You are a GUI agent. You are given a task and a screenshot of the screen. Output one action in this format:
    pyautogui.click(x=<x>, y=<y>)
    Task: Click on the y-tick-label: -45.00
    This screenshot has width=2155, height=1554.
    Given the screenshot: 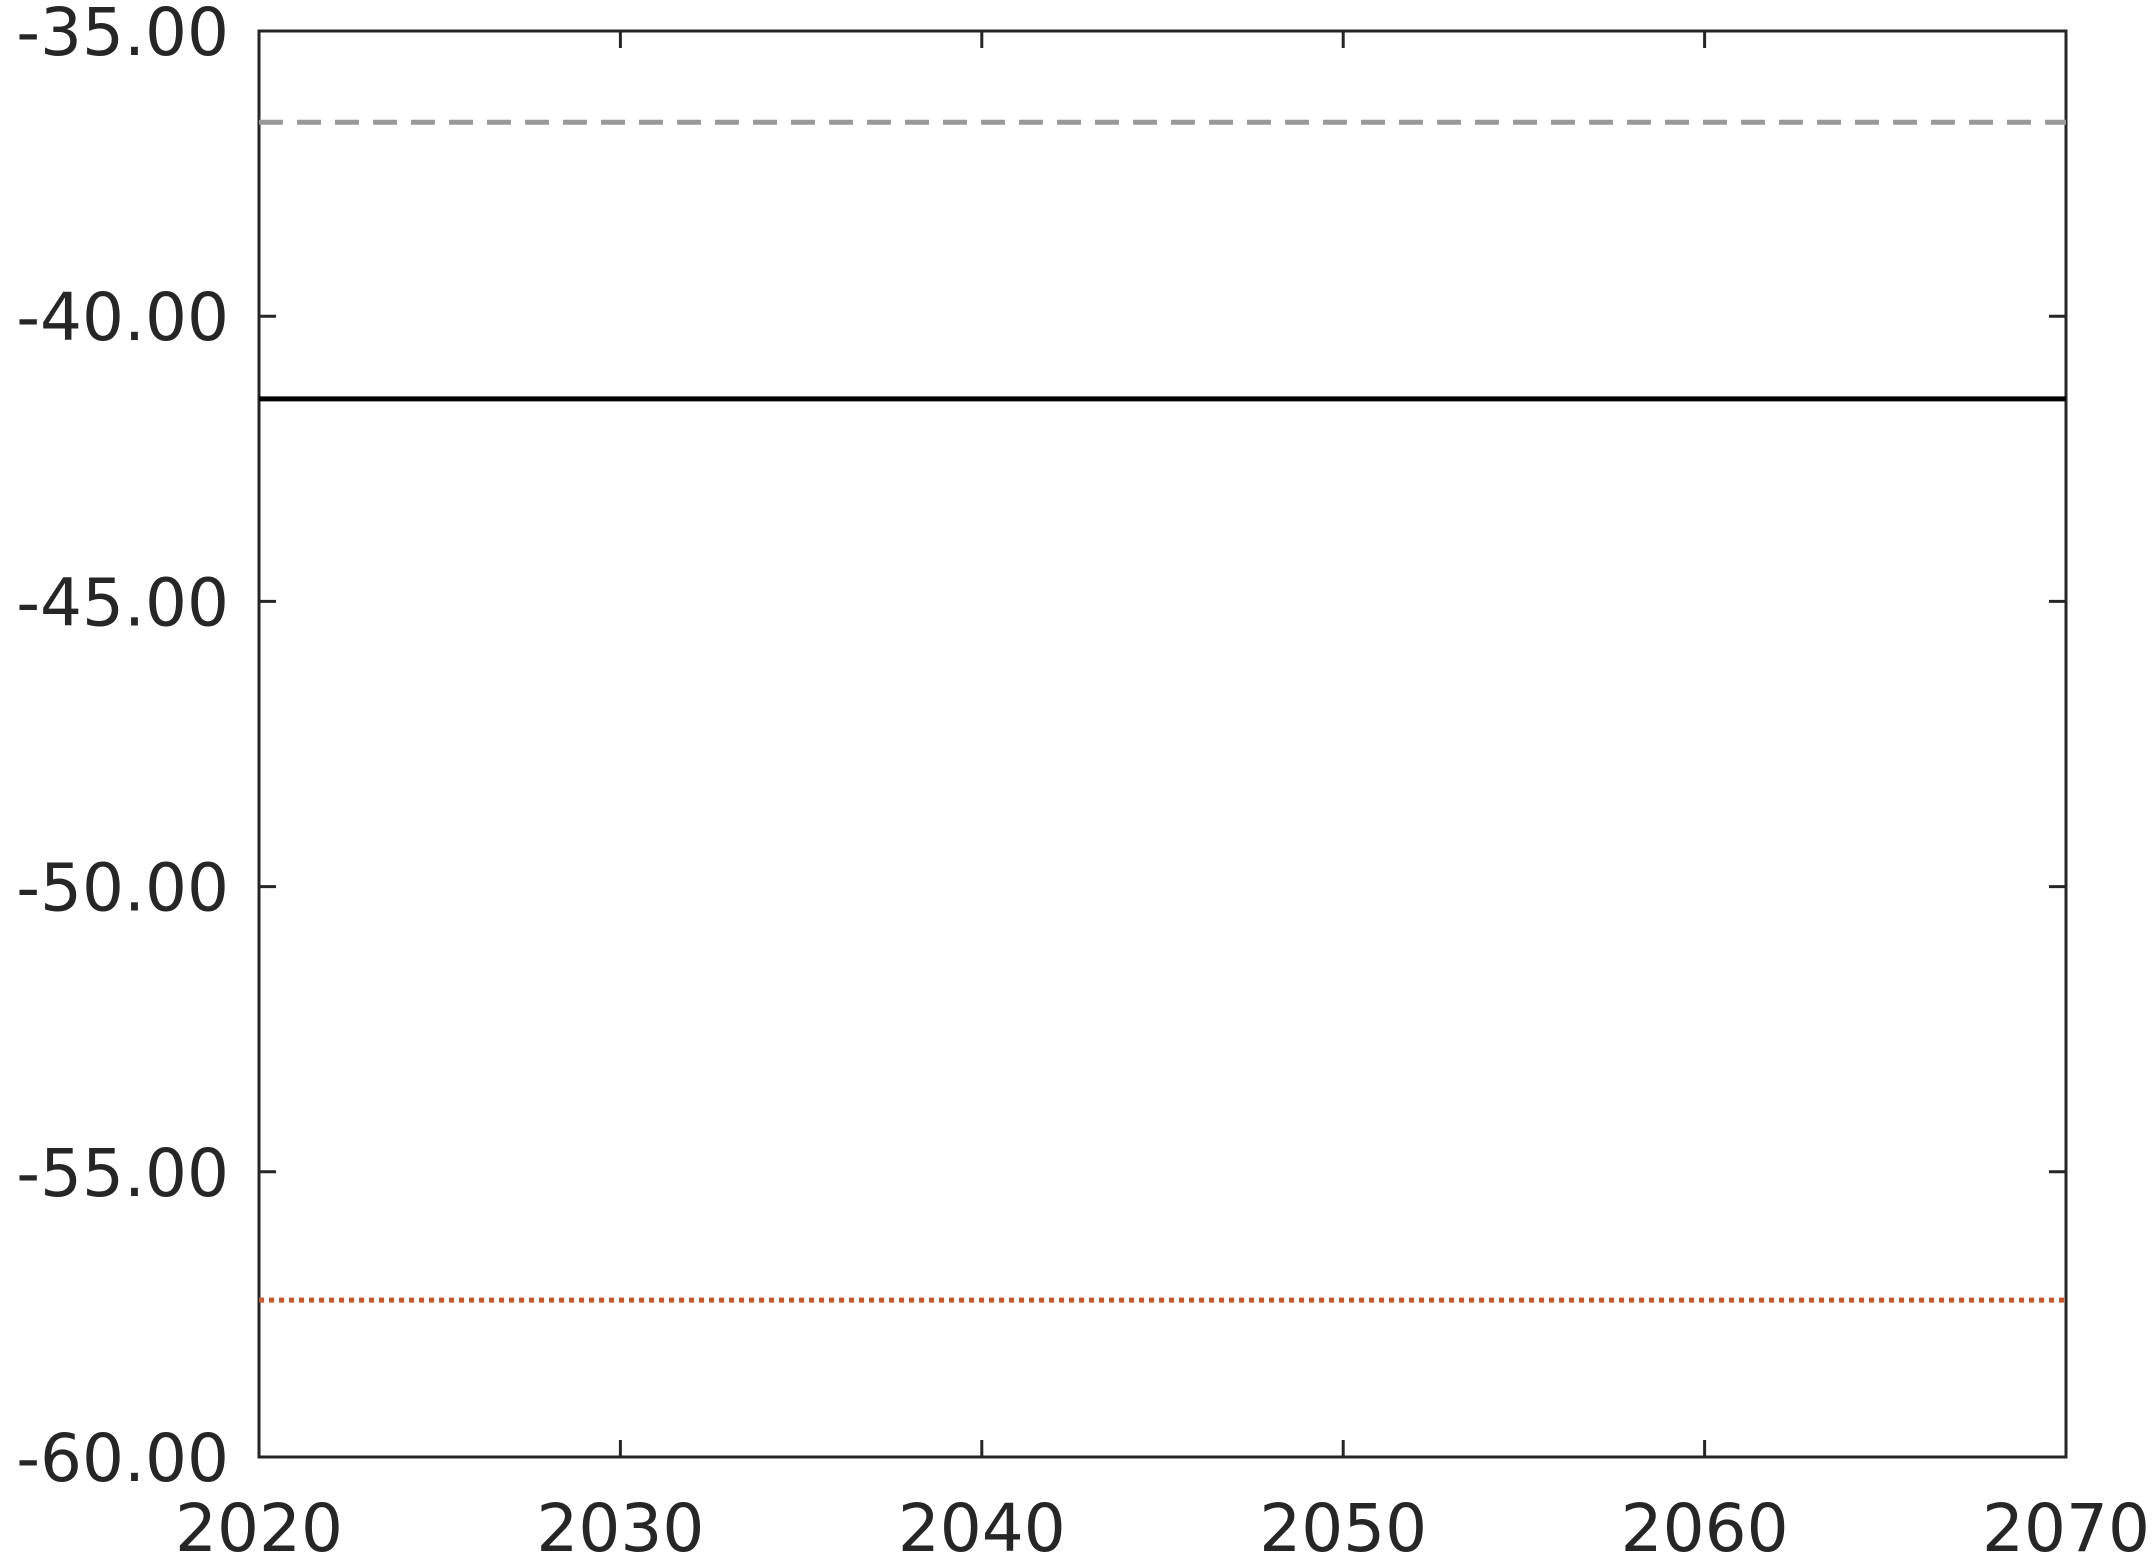 What is the action you would take?
    pyautogui.click(x=122, y=602)
    